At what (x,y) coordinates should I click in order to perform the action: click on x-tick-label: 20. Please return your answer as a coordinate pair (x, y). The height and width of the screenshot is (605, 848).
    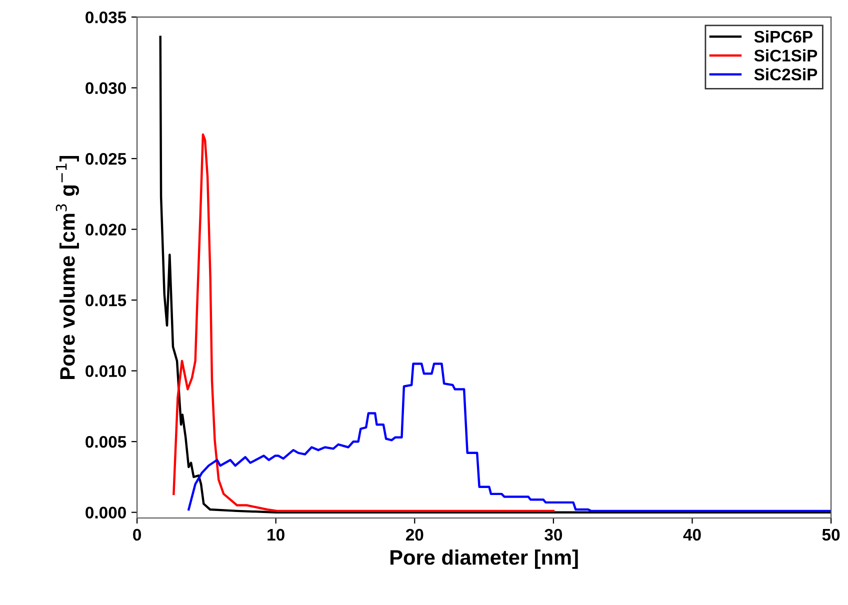
    Looking at the image, I should click on (415, 534).